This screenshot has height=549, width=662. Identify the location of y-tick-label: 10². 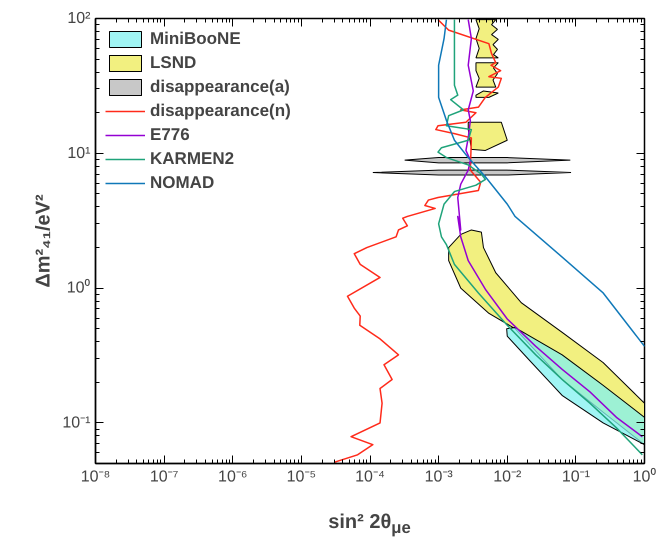
(79, 18).